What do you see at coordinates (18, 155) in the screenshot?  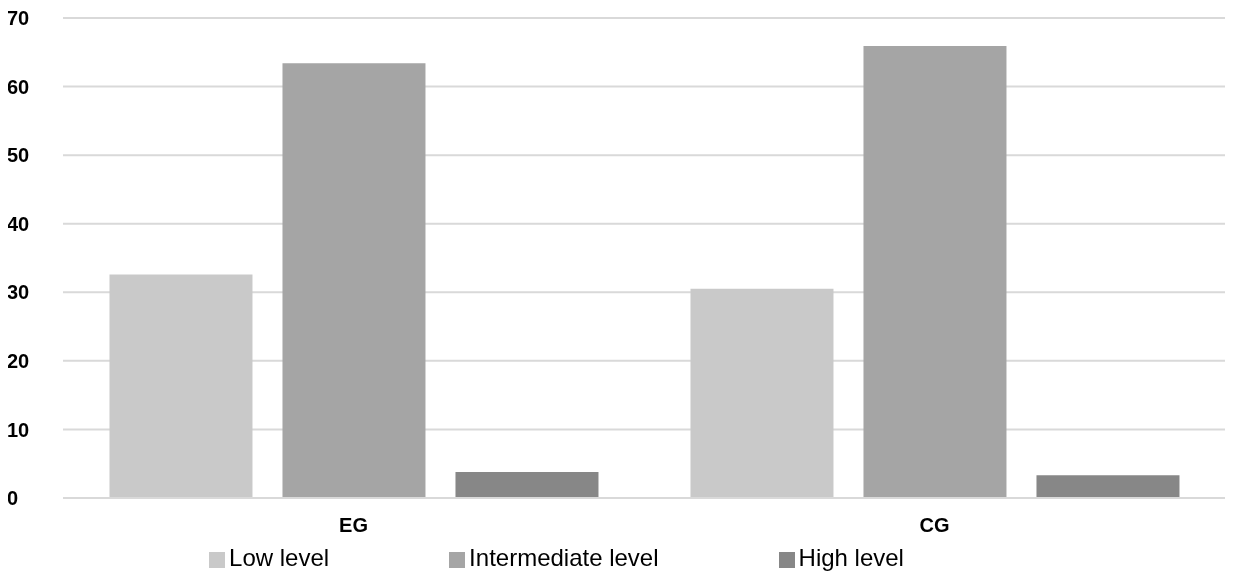 I see `y-tick-label: 50` at bounding box center [18, 155].